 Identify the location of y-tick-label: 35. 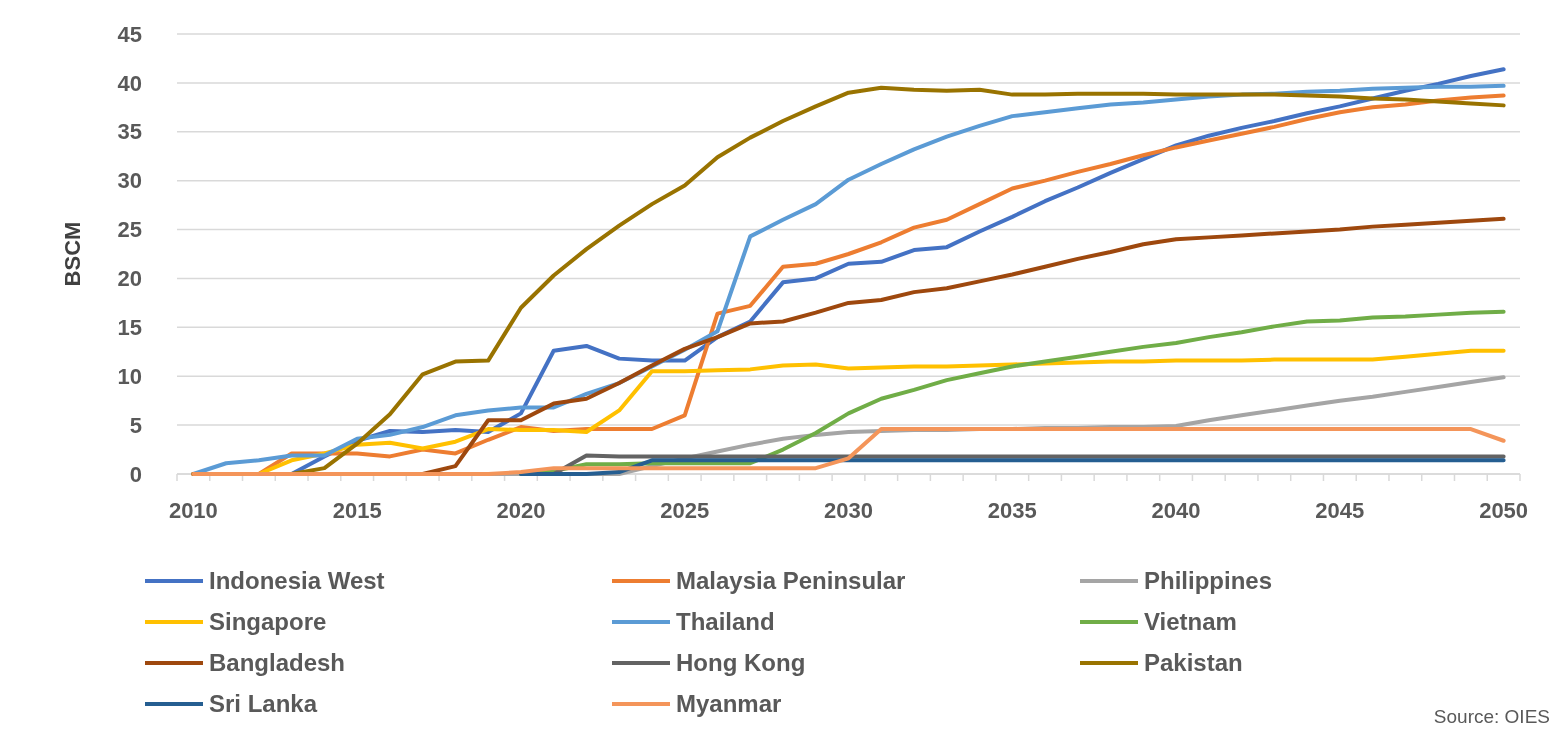
(129, 132).